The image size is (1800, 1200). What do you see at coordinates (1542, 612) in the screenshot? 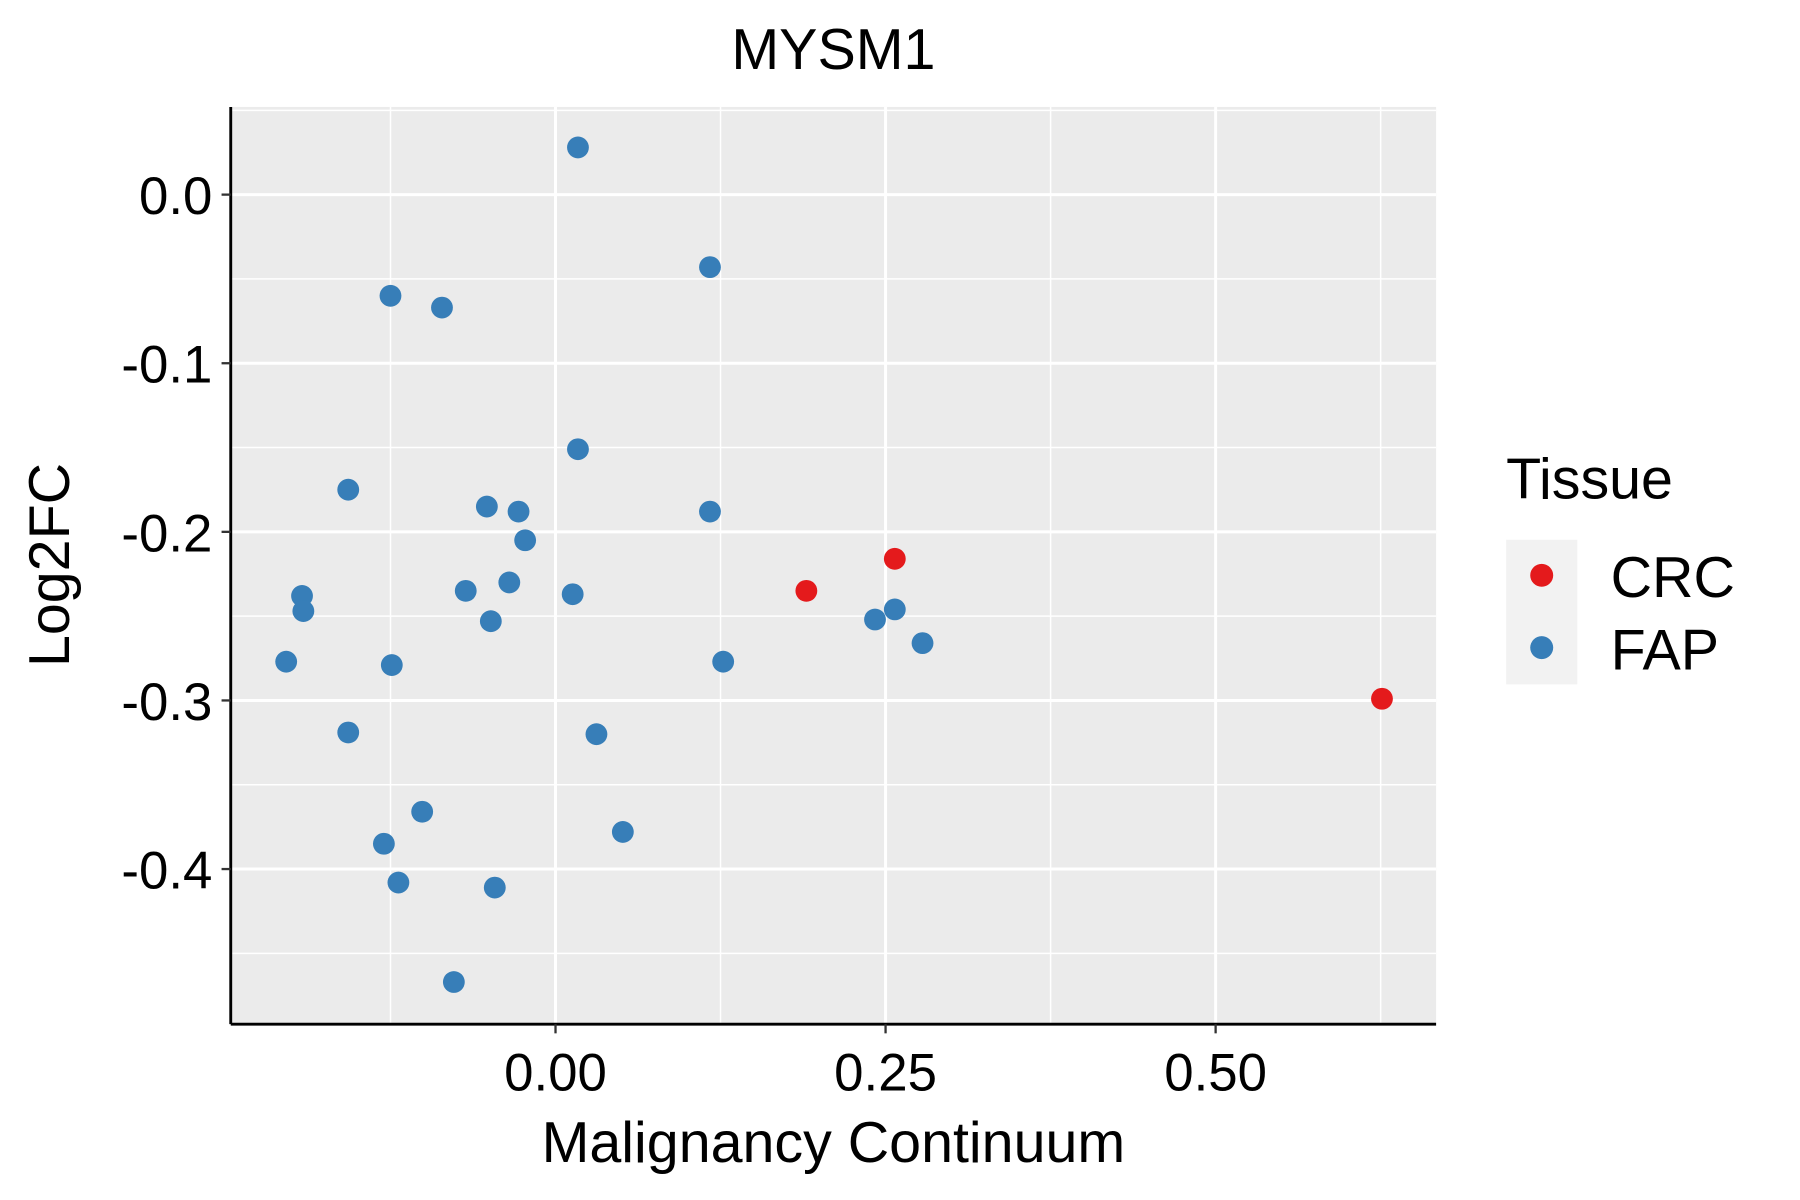
I see `legend-key-background` at bounding box center [1542, 612].